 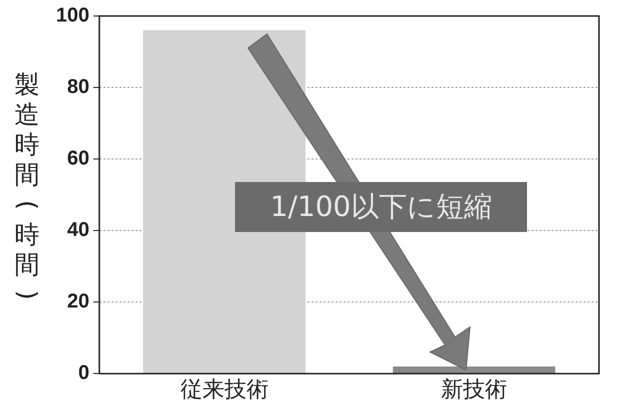 I want to click on y-tick-label: 20, so click(x=78, y=301).